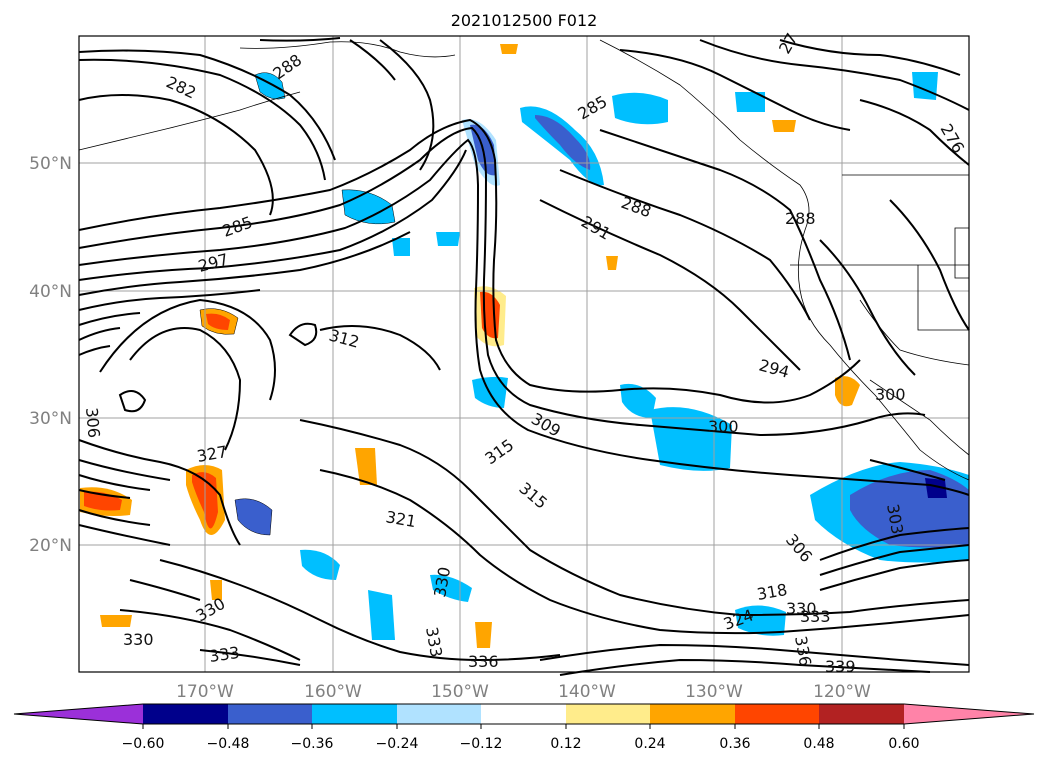 Image resolution: width=1047 pixels, height=763 pixels. Describe the element at coordinates (460, 692) in the screenshot. I see `lon-label-150w: 150°W` at that location.